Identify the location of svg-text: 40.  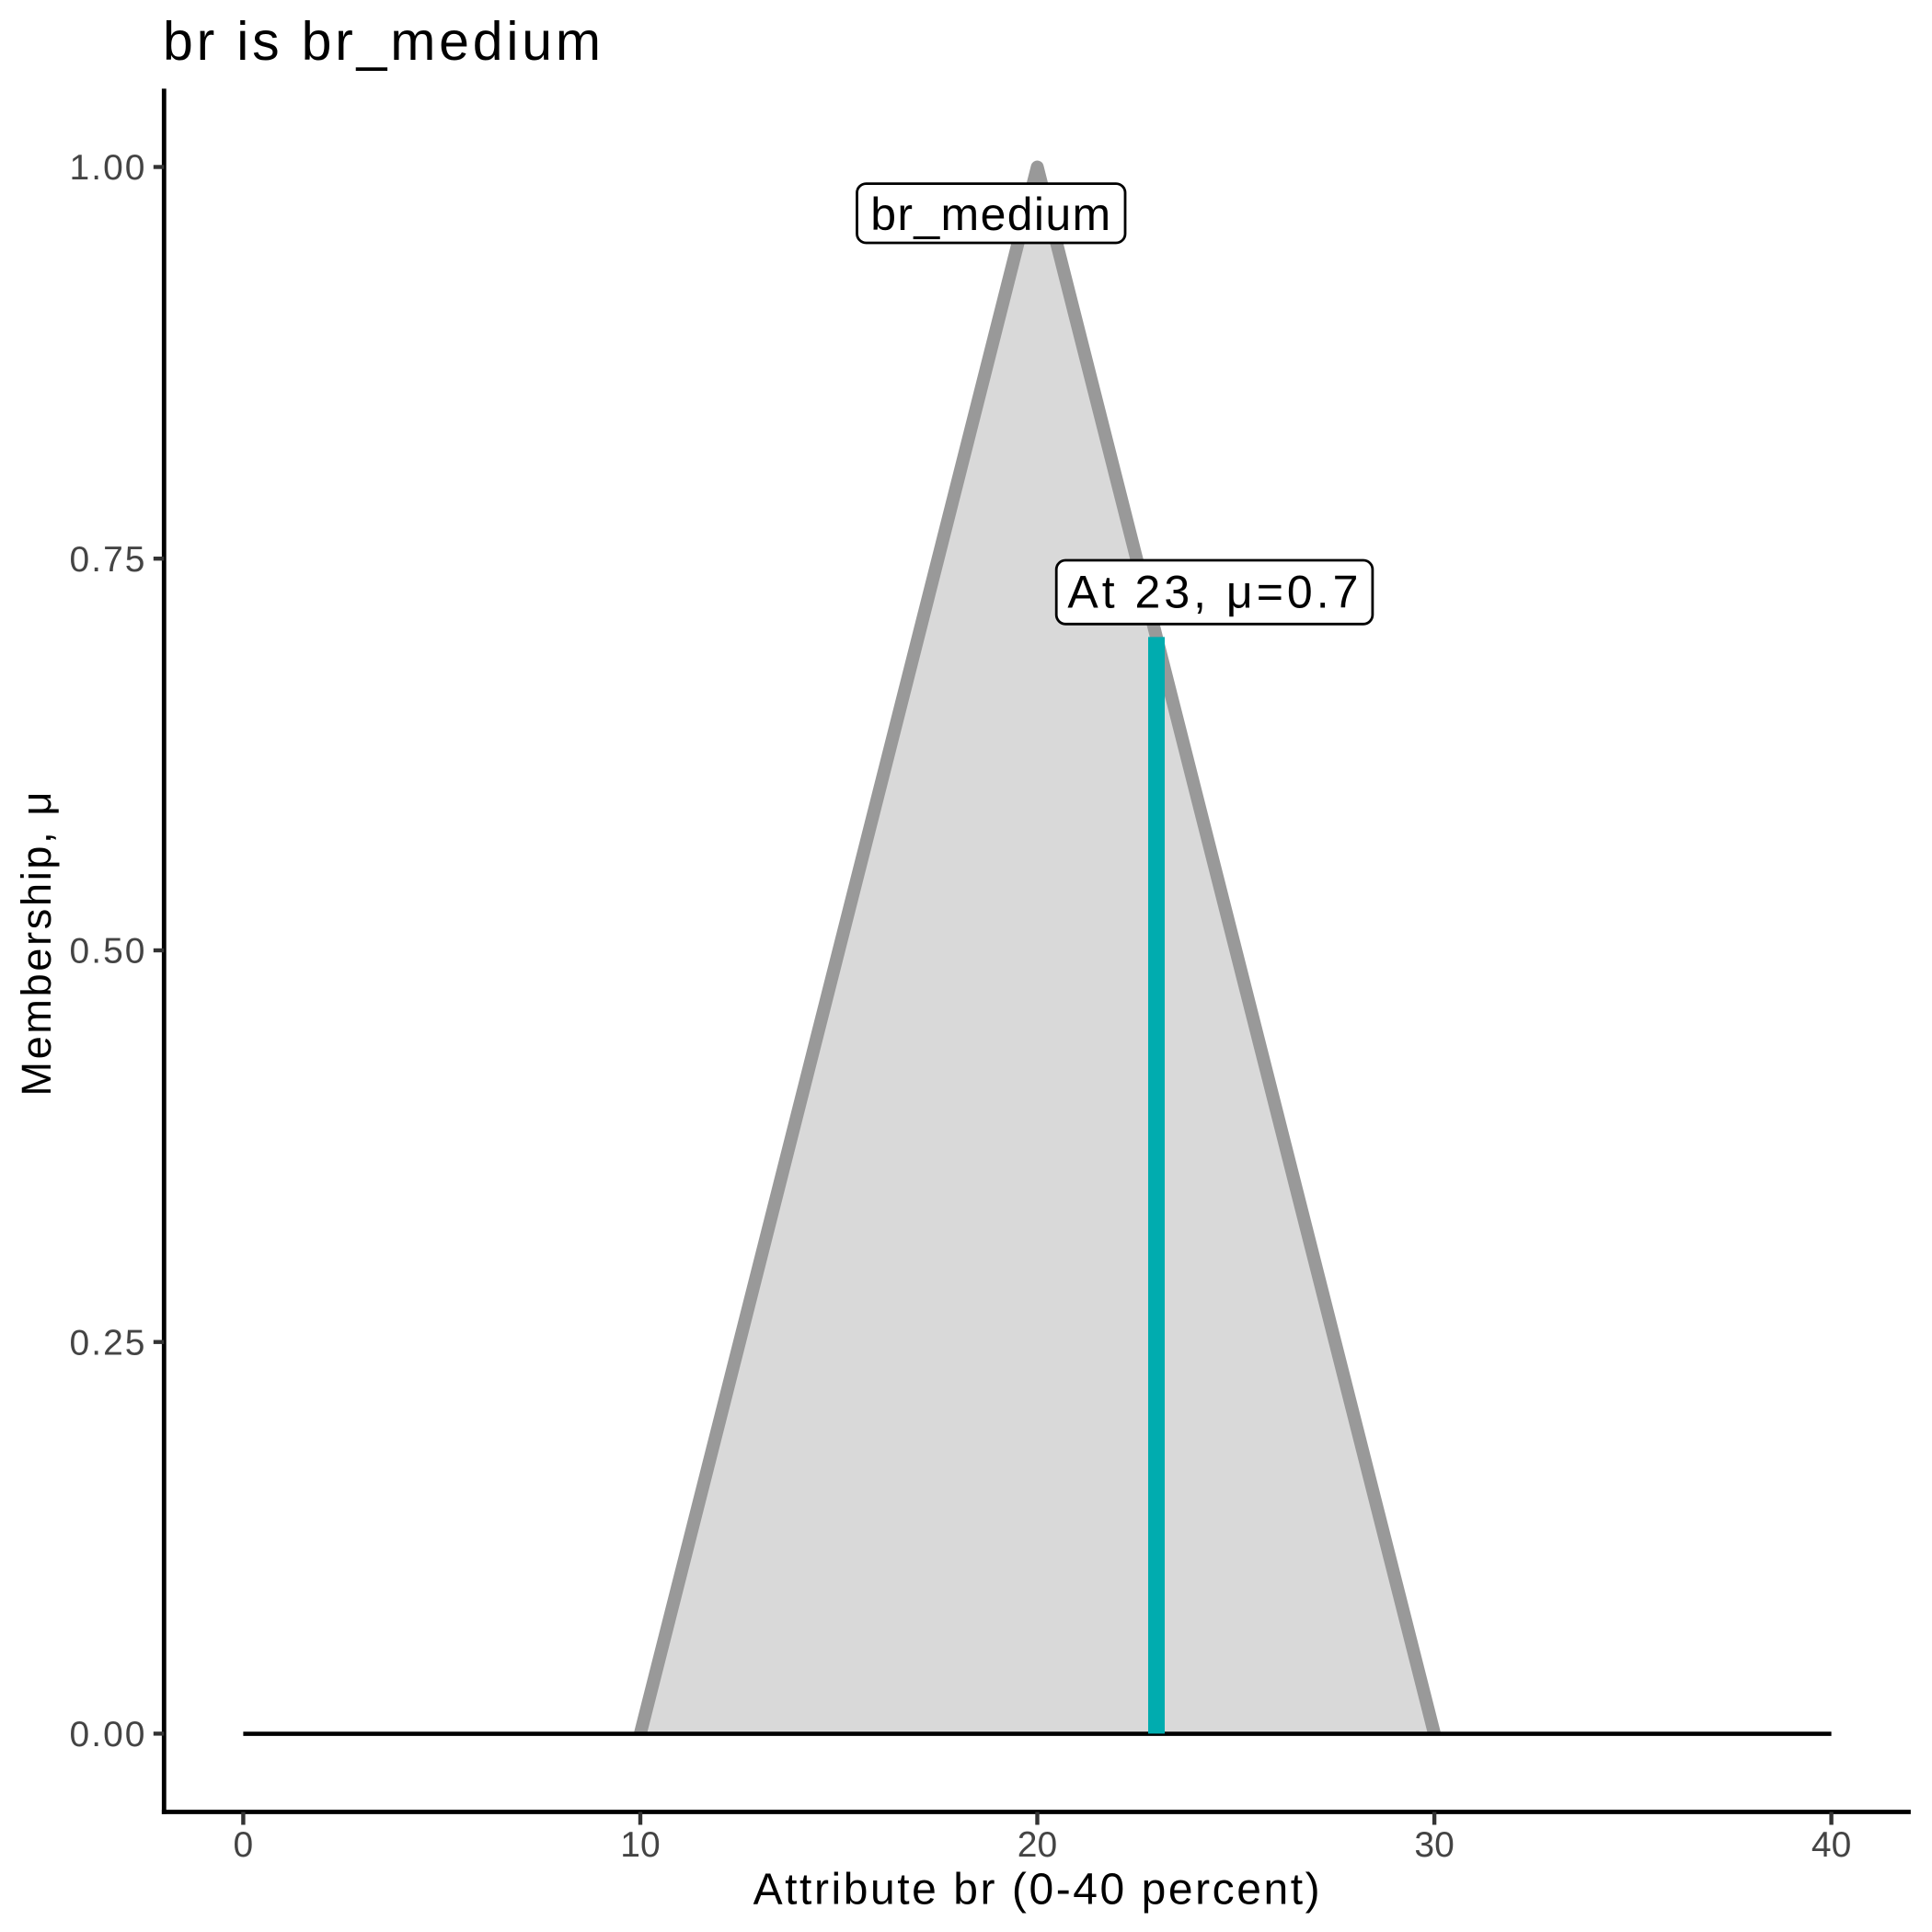
(1831, 1845).